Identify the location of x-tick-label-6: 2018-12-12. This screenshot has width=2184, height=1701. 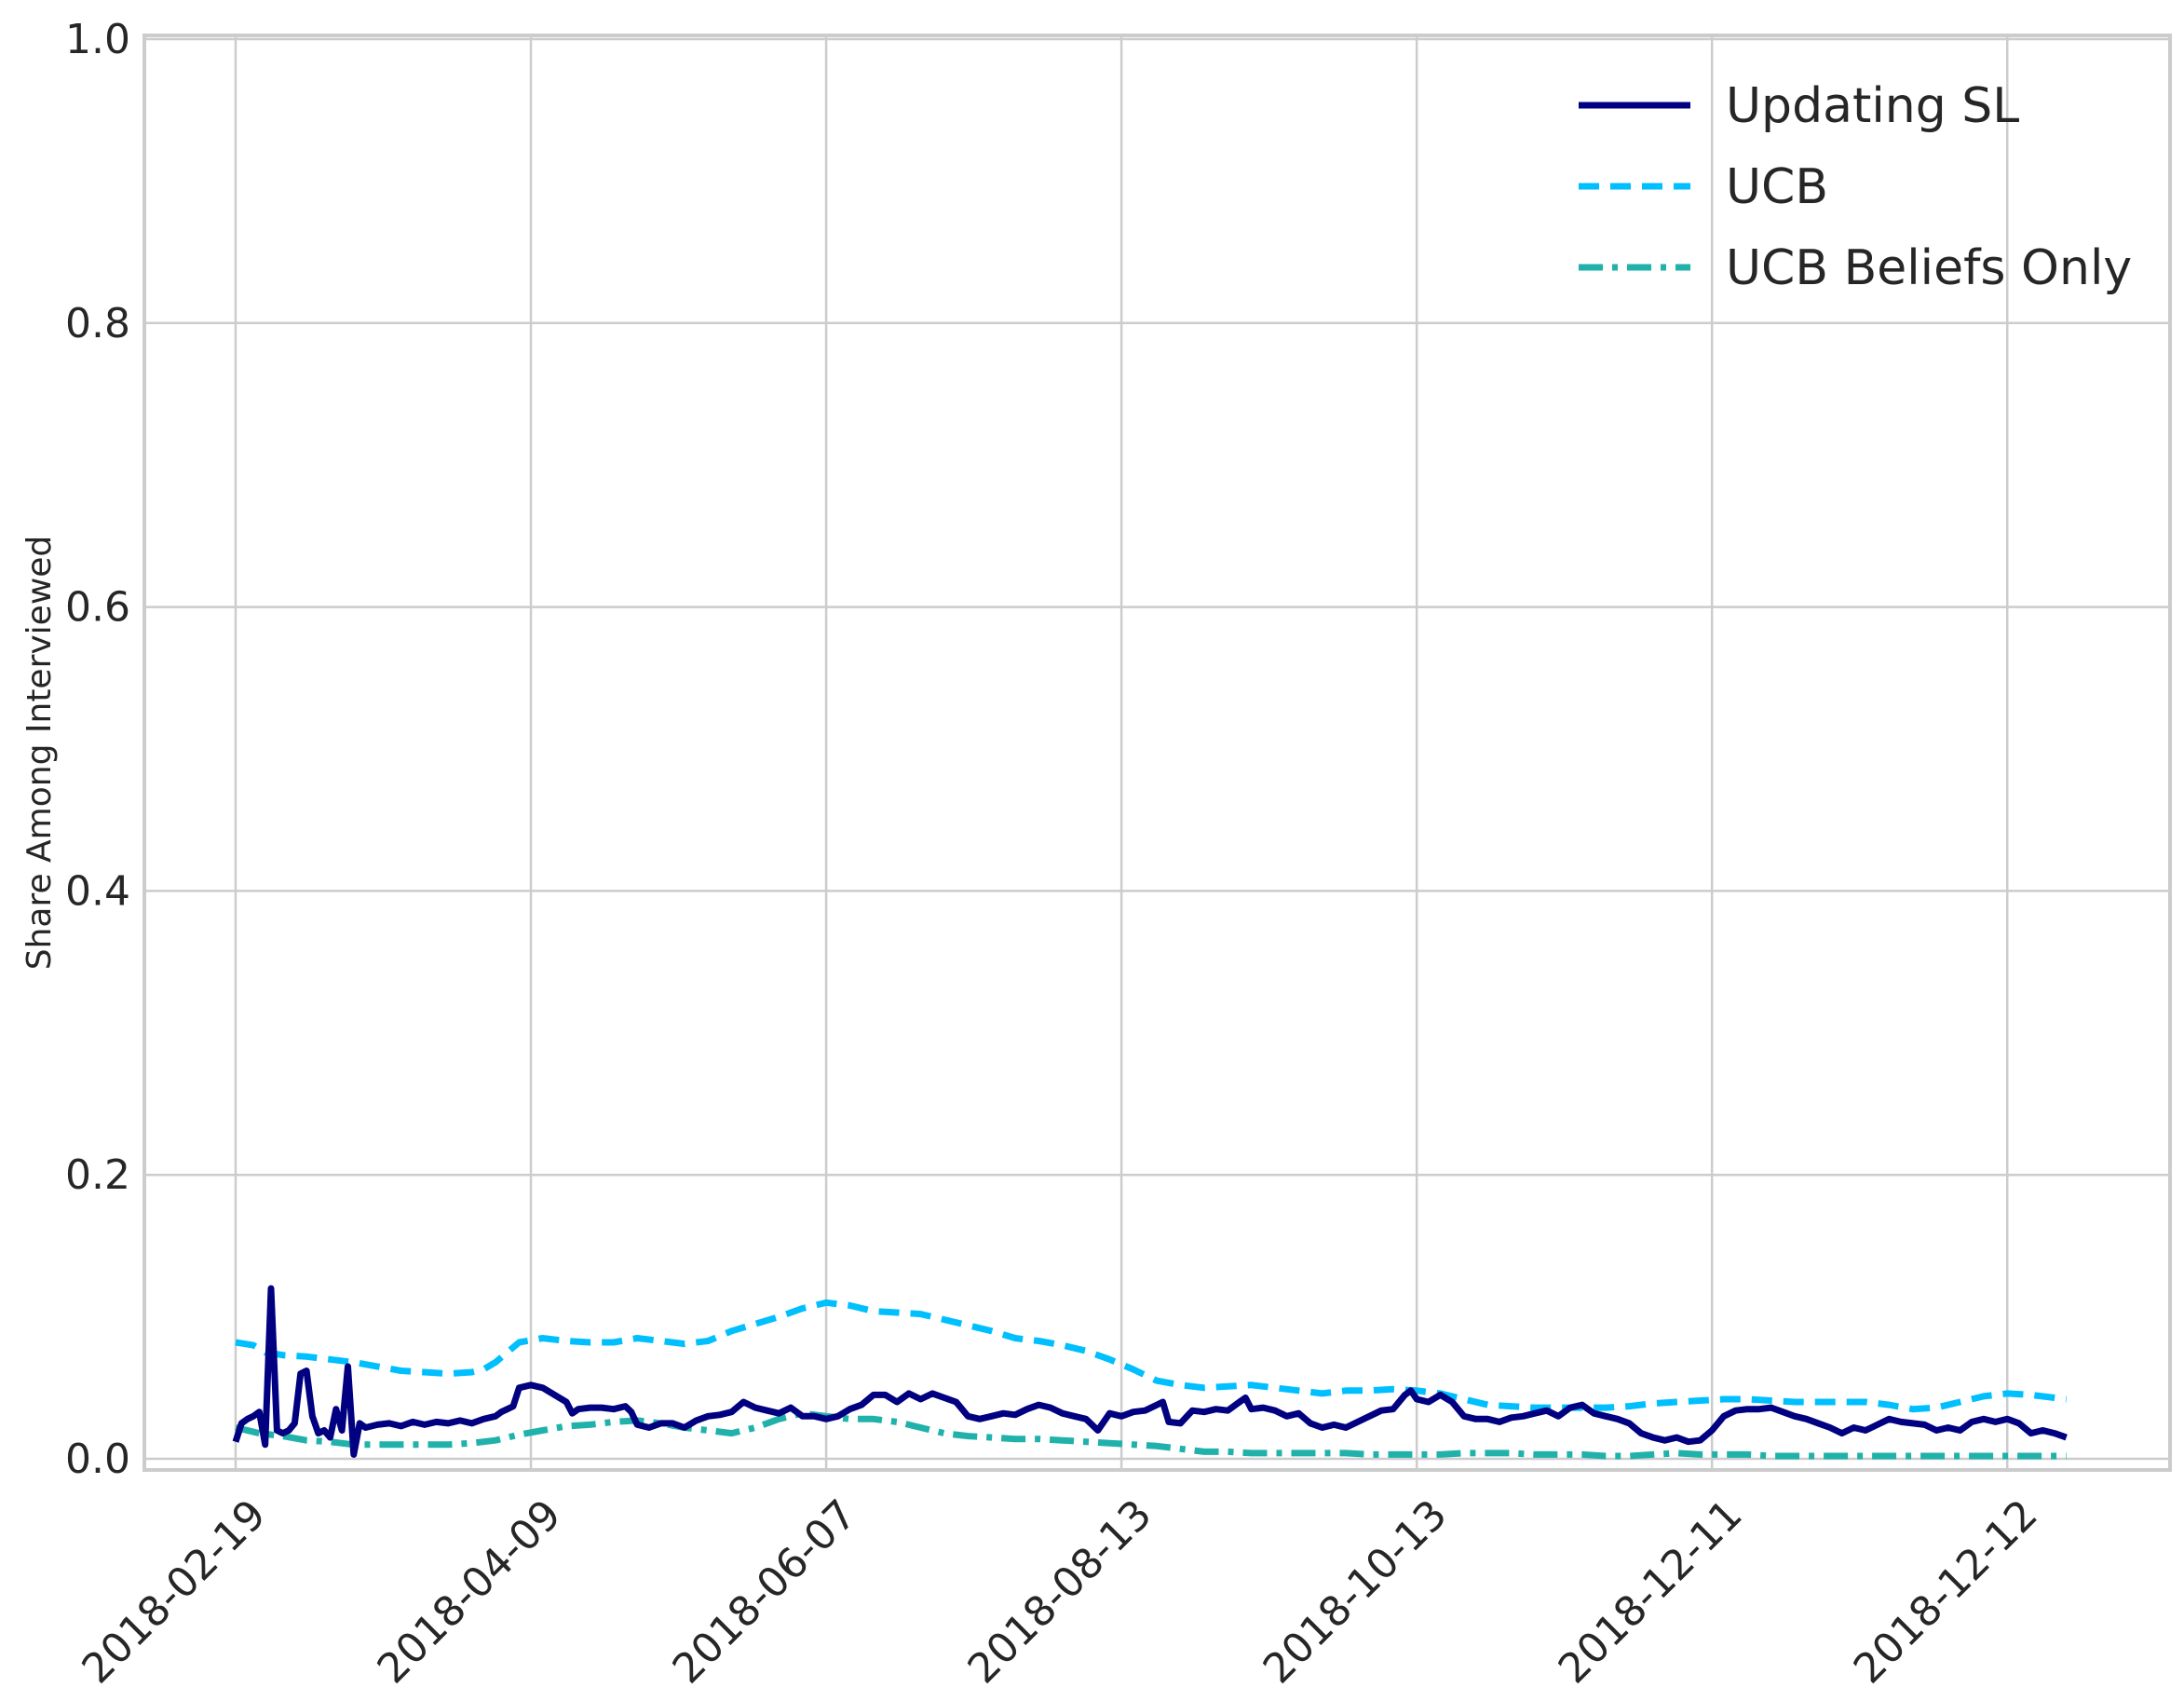
(1946, 1591).